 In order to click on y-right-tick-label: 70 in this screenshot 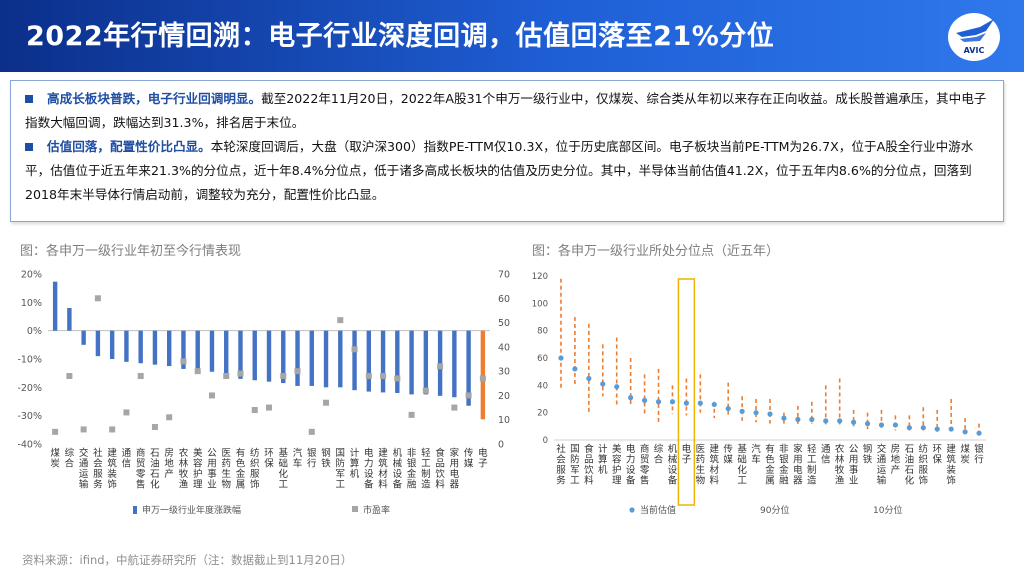, I will do `click(504, 275)`.